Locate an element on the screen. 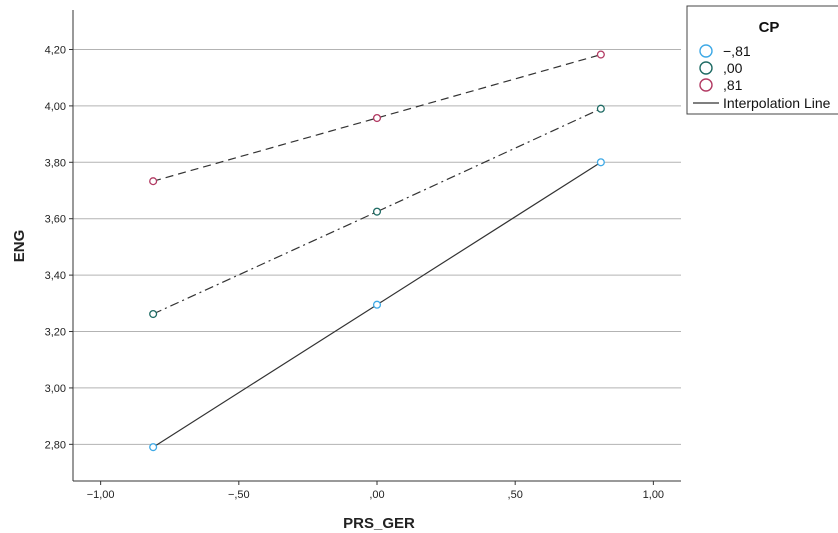 The height and width of the screenshot is (533, 838). legend-label: ,00 is located at coordinates (733, 68).